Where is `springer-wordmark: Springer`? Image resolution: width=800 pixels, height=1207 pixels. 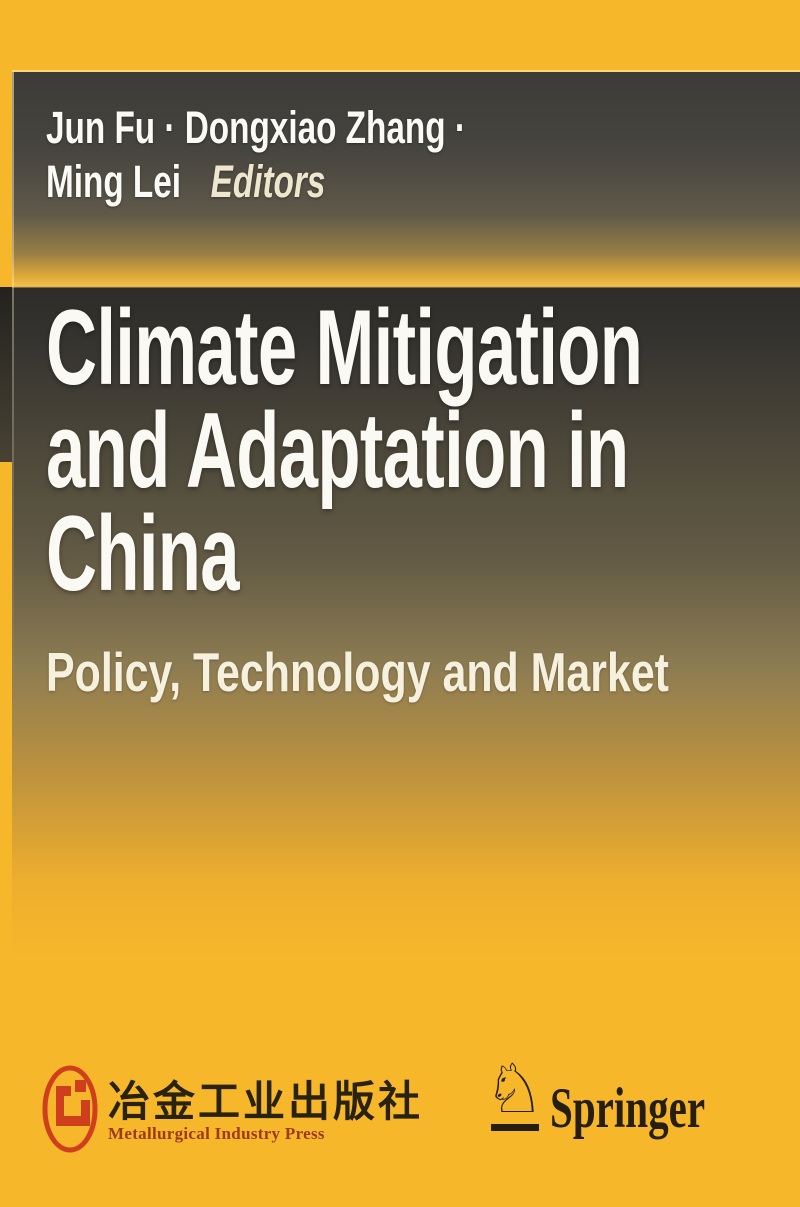
springer-wordmark: Springer is located at coordinates (628, 1108).